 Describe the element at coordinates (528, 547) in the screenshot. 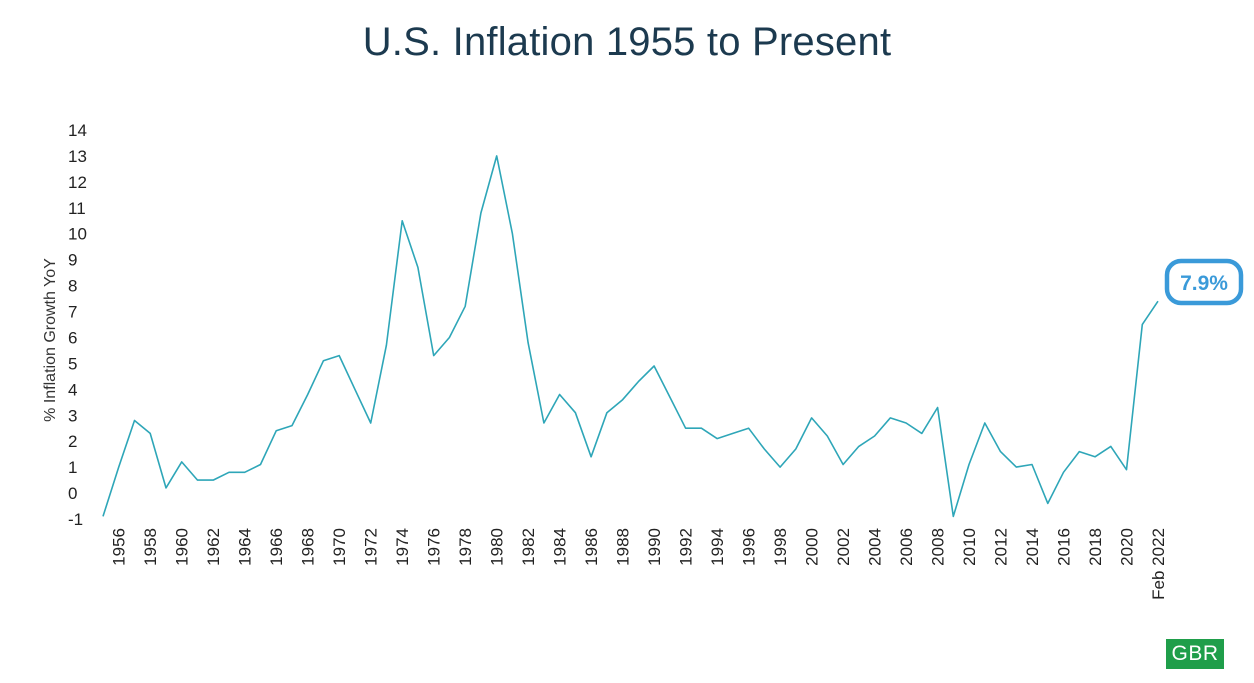

I see `x-tick-label: 1982` at that location.